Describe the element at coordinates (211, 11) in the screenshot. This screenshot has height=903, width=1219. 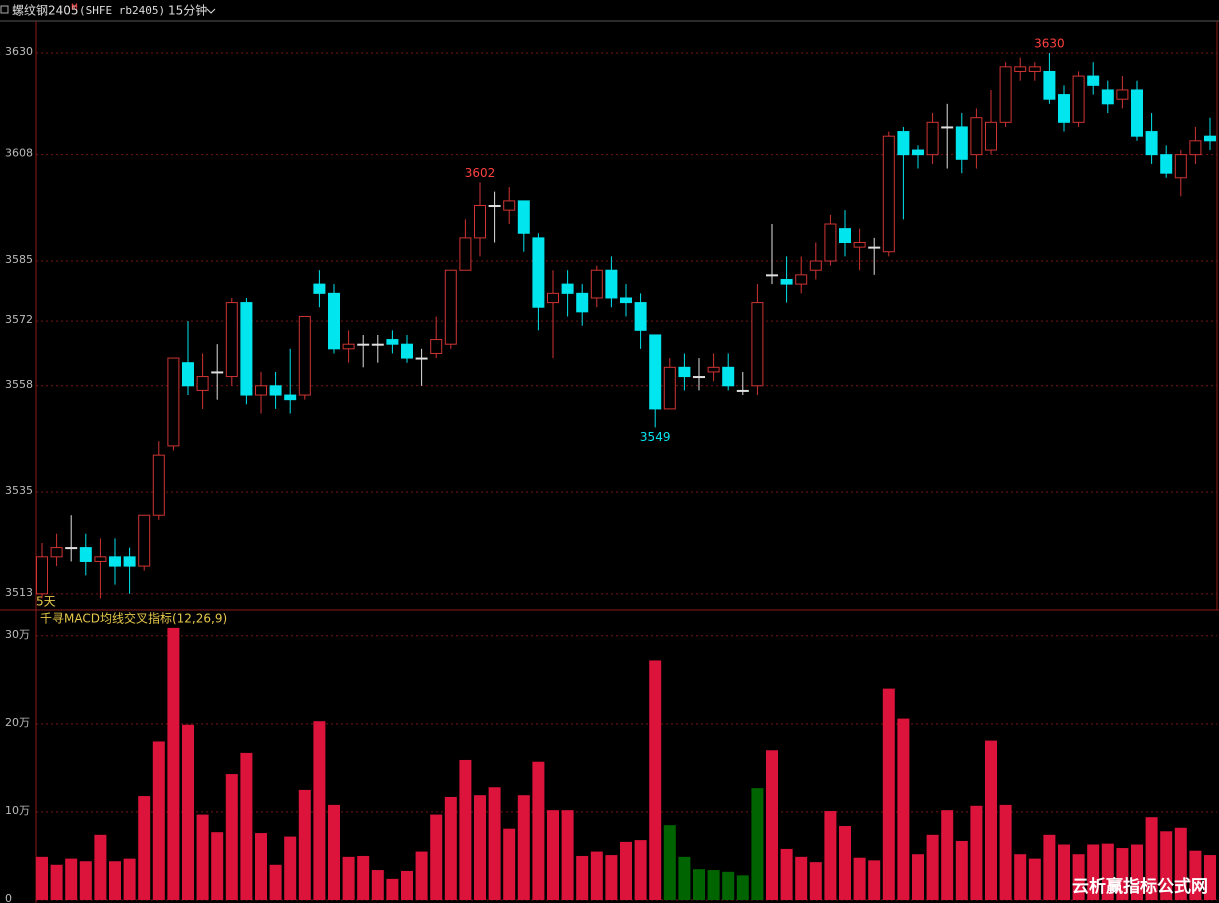
I see `period-dropdown` at that location.